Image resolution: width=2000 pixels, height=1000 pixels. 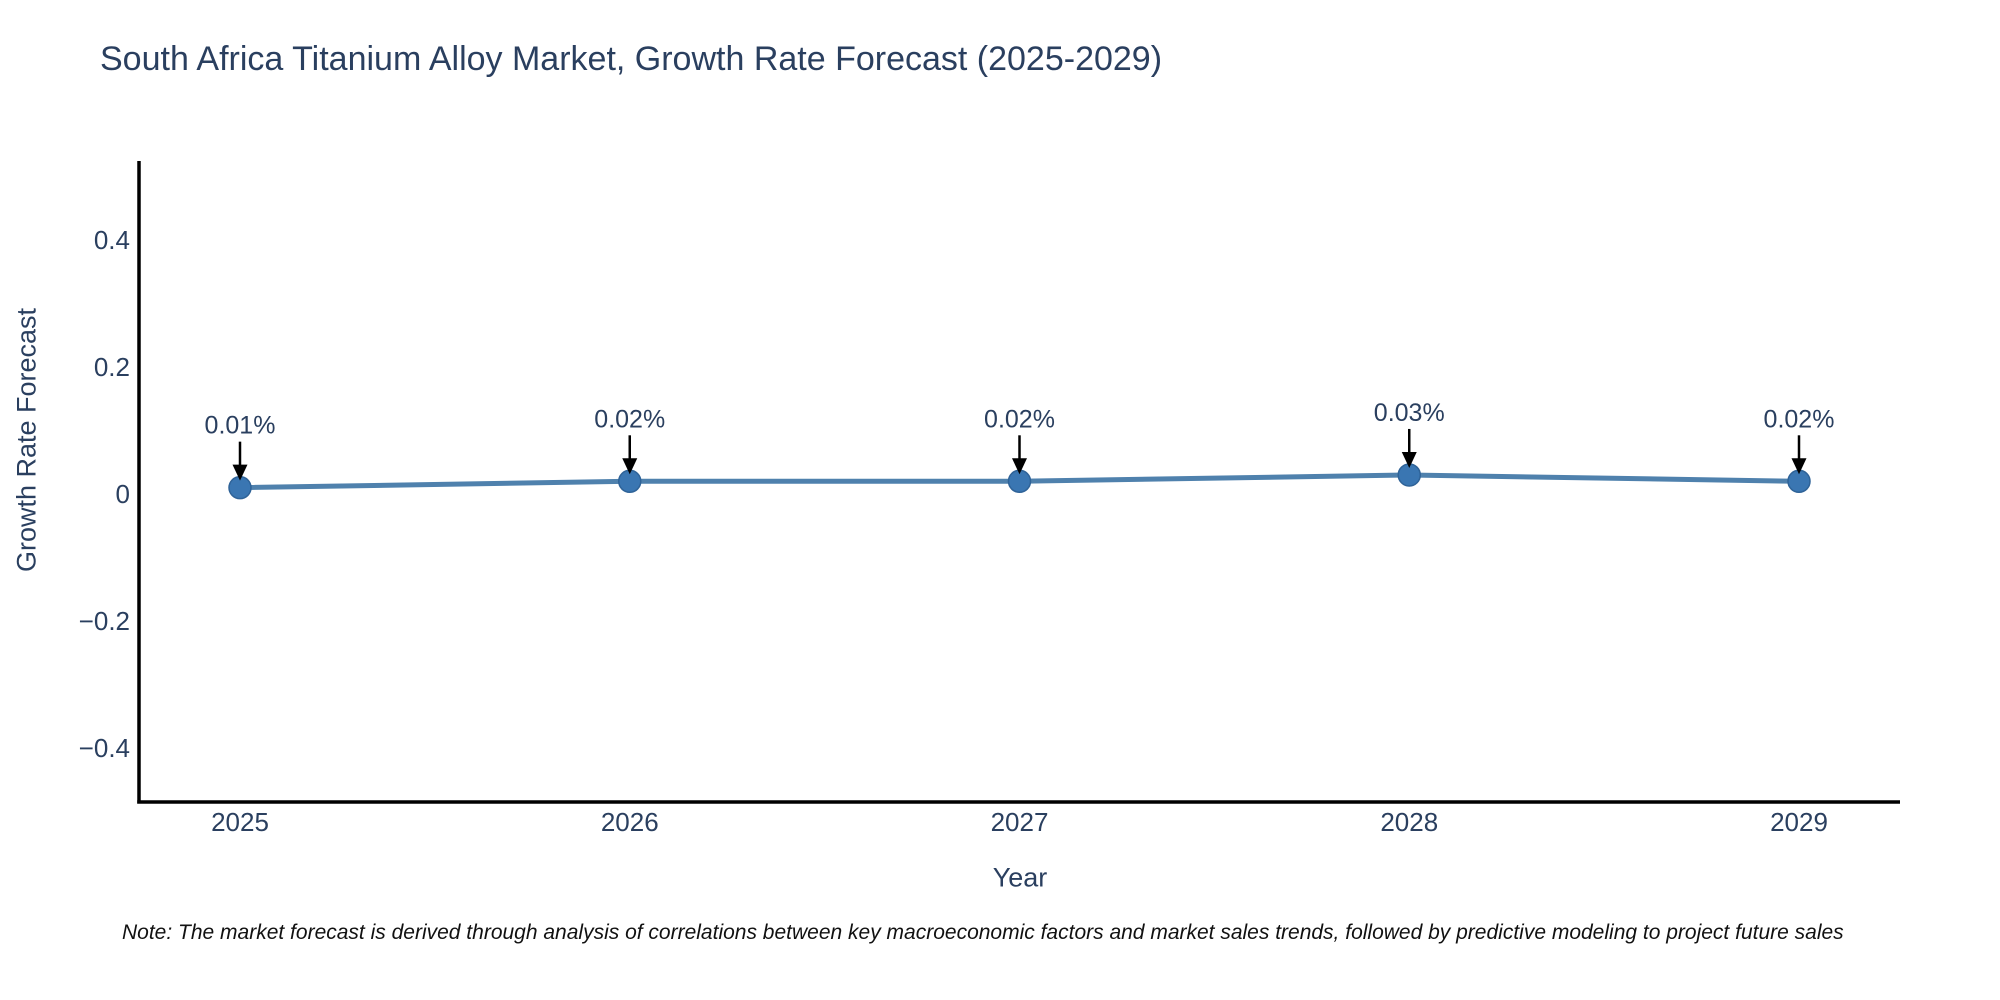 I want to click on y-tick-label: 0.2, so click(x=112, y=367).